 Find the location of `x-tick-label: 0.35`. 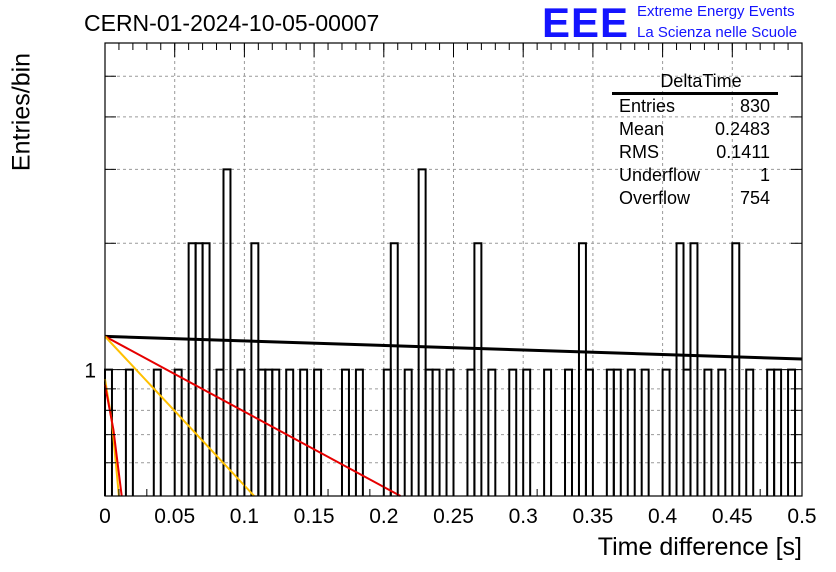

x-tick-label: 0.35 is located at coordinates (592, 516).